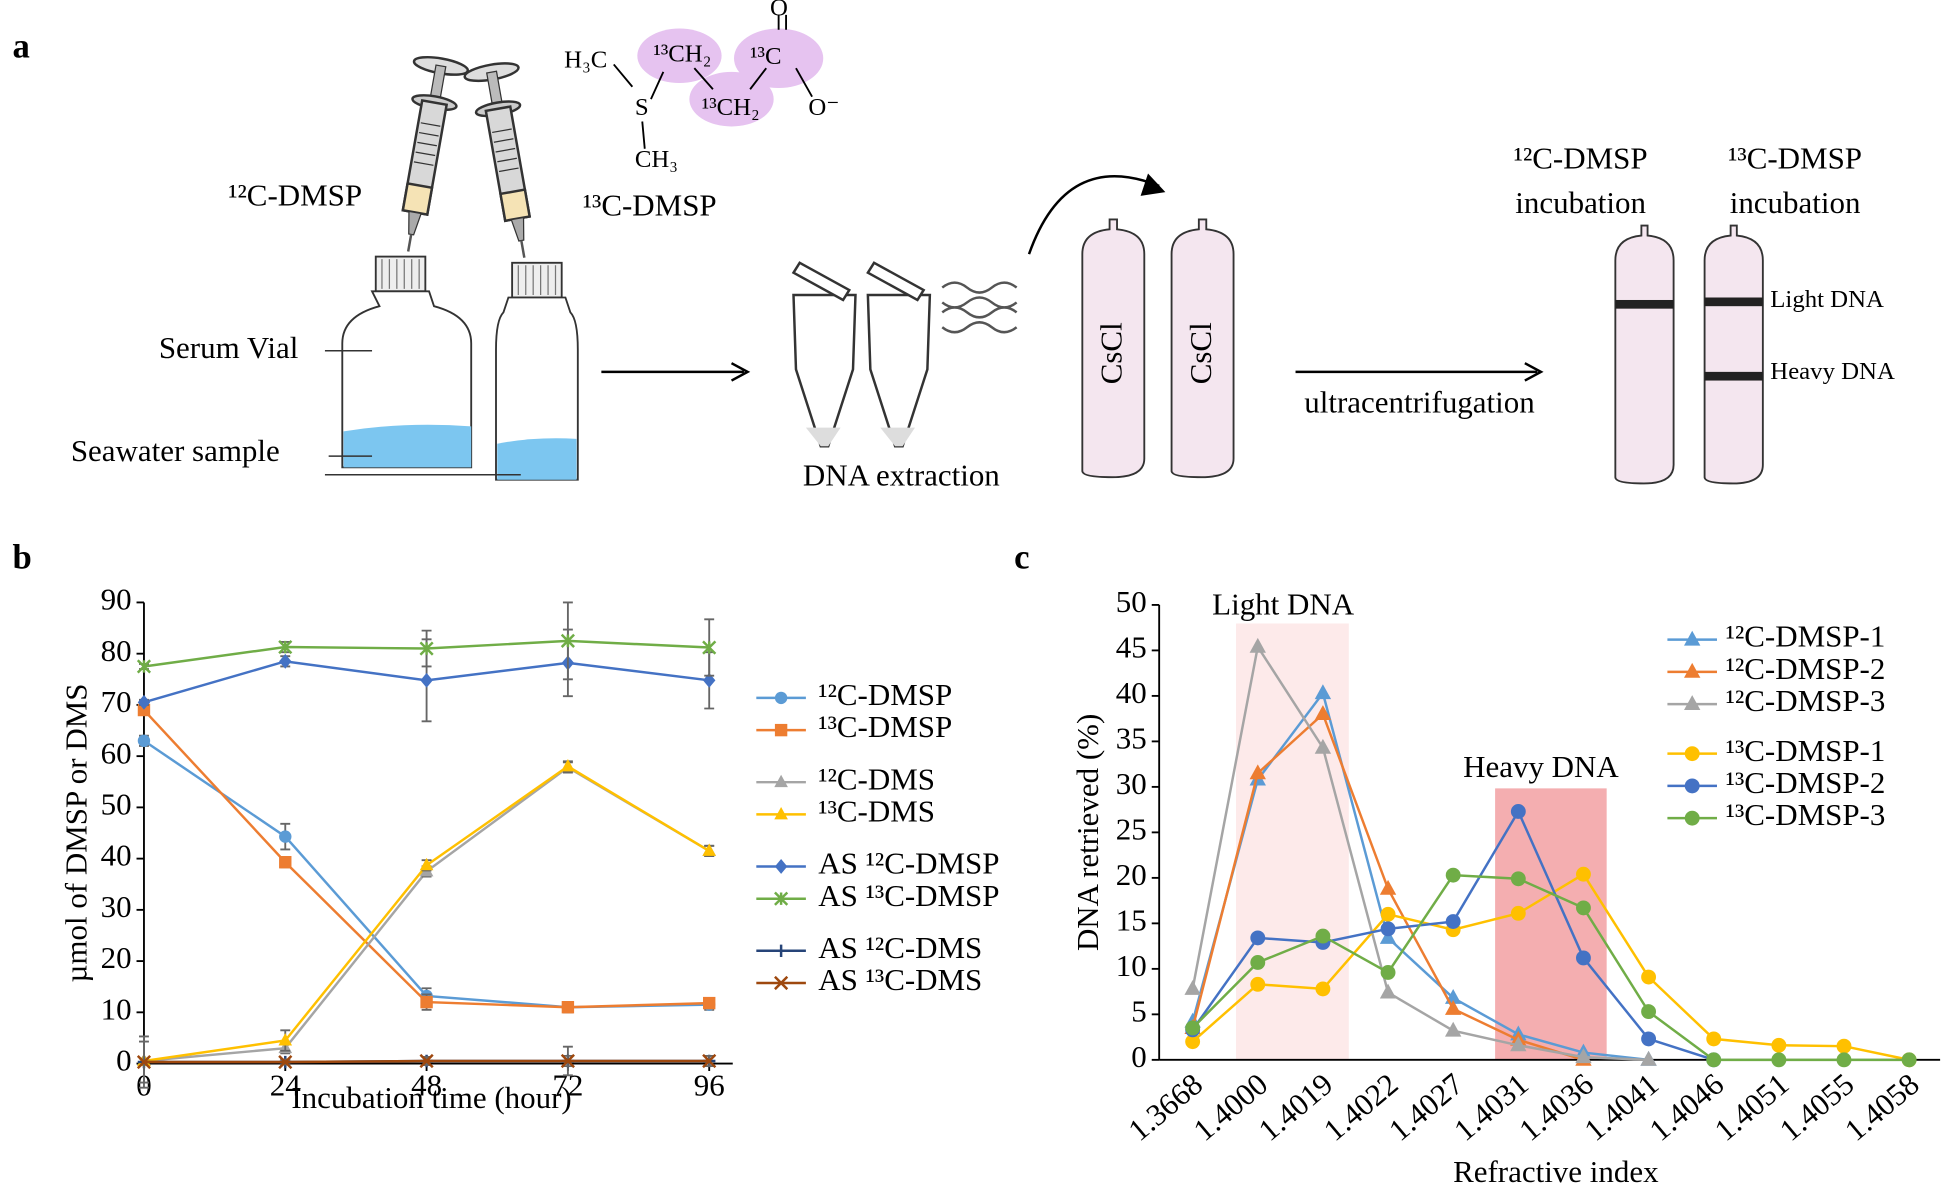 The height and width of the screenshot is (1190, 1944). What do you see at coordinates (1111, 353) in the screenshot?
I see `tube-label: CsCl` at bounding box center [1111, 353].